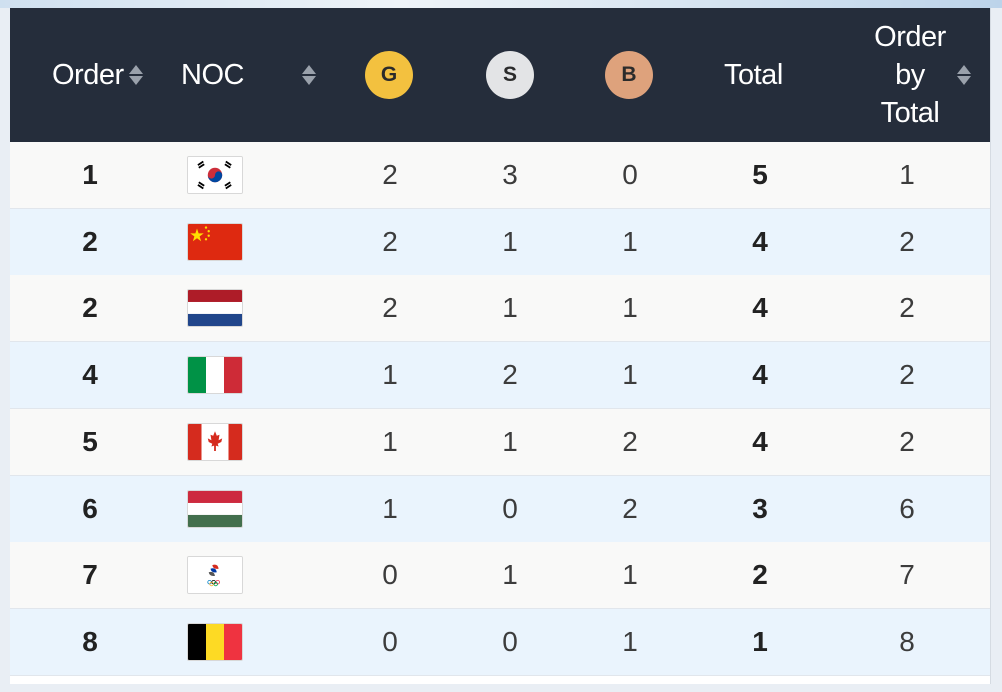 This screenshot has height=692, width=1002. Describe the element at coordinates (500, 175) in the screenshot. I see `table-row: 1 2 3 0 5 1` at that location.